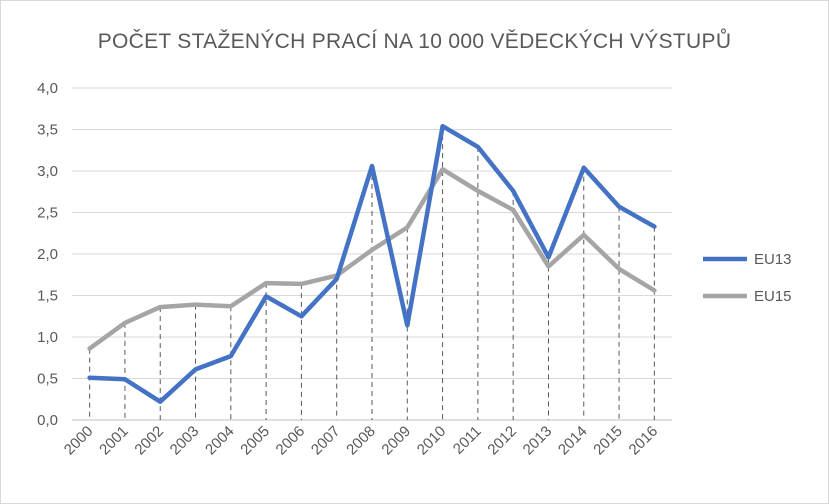 The width and height of the screenshot is (829, 504). What do you see at coordinates (773, 259) in the screenshot?
I see `legend-label-eu13: EU13` at bounding box center [773, 259].